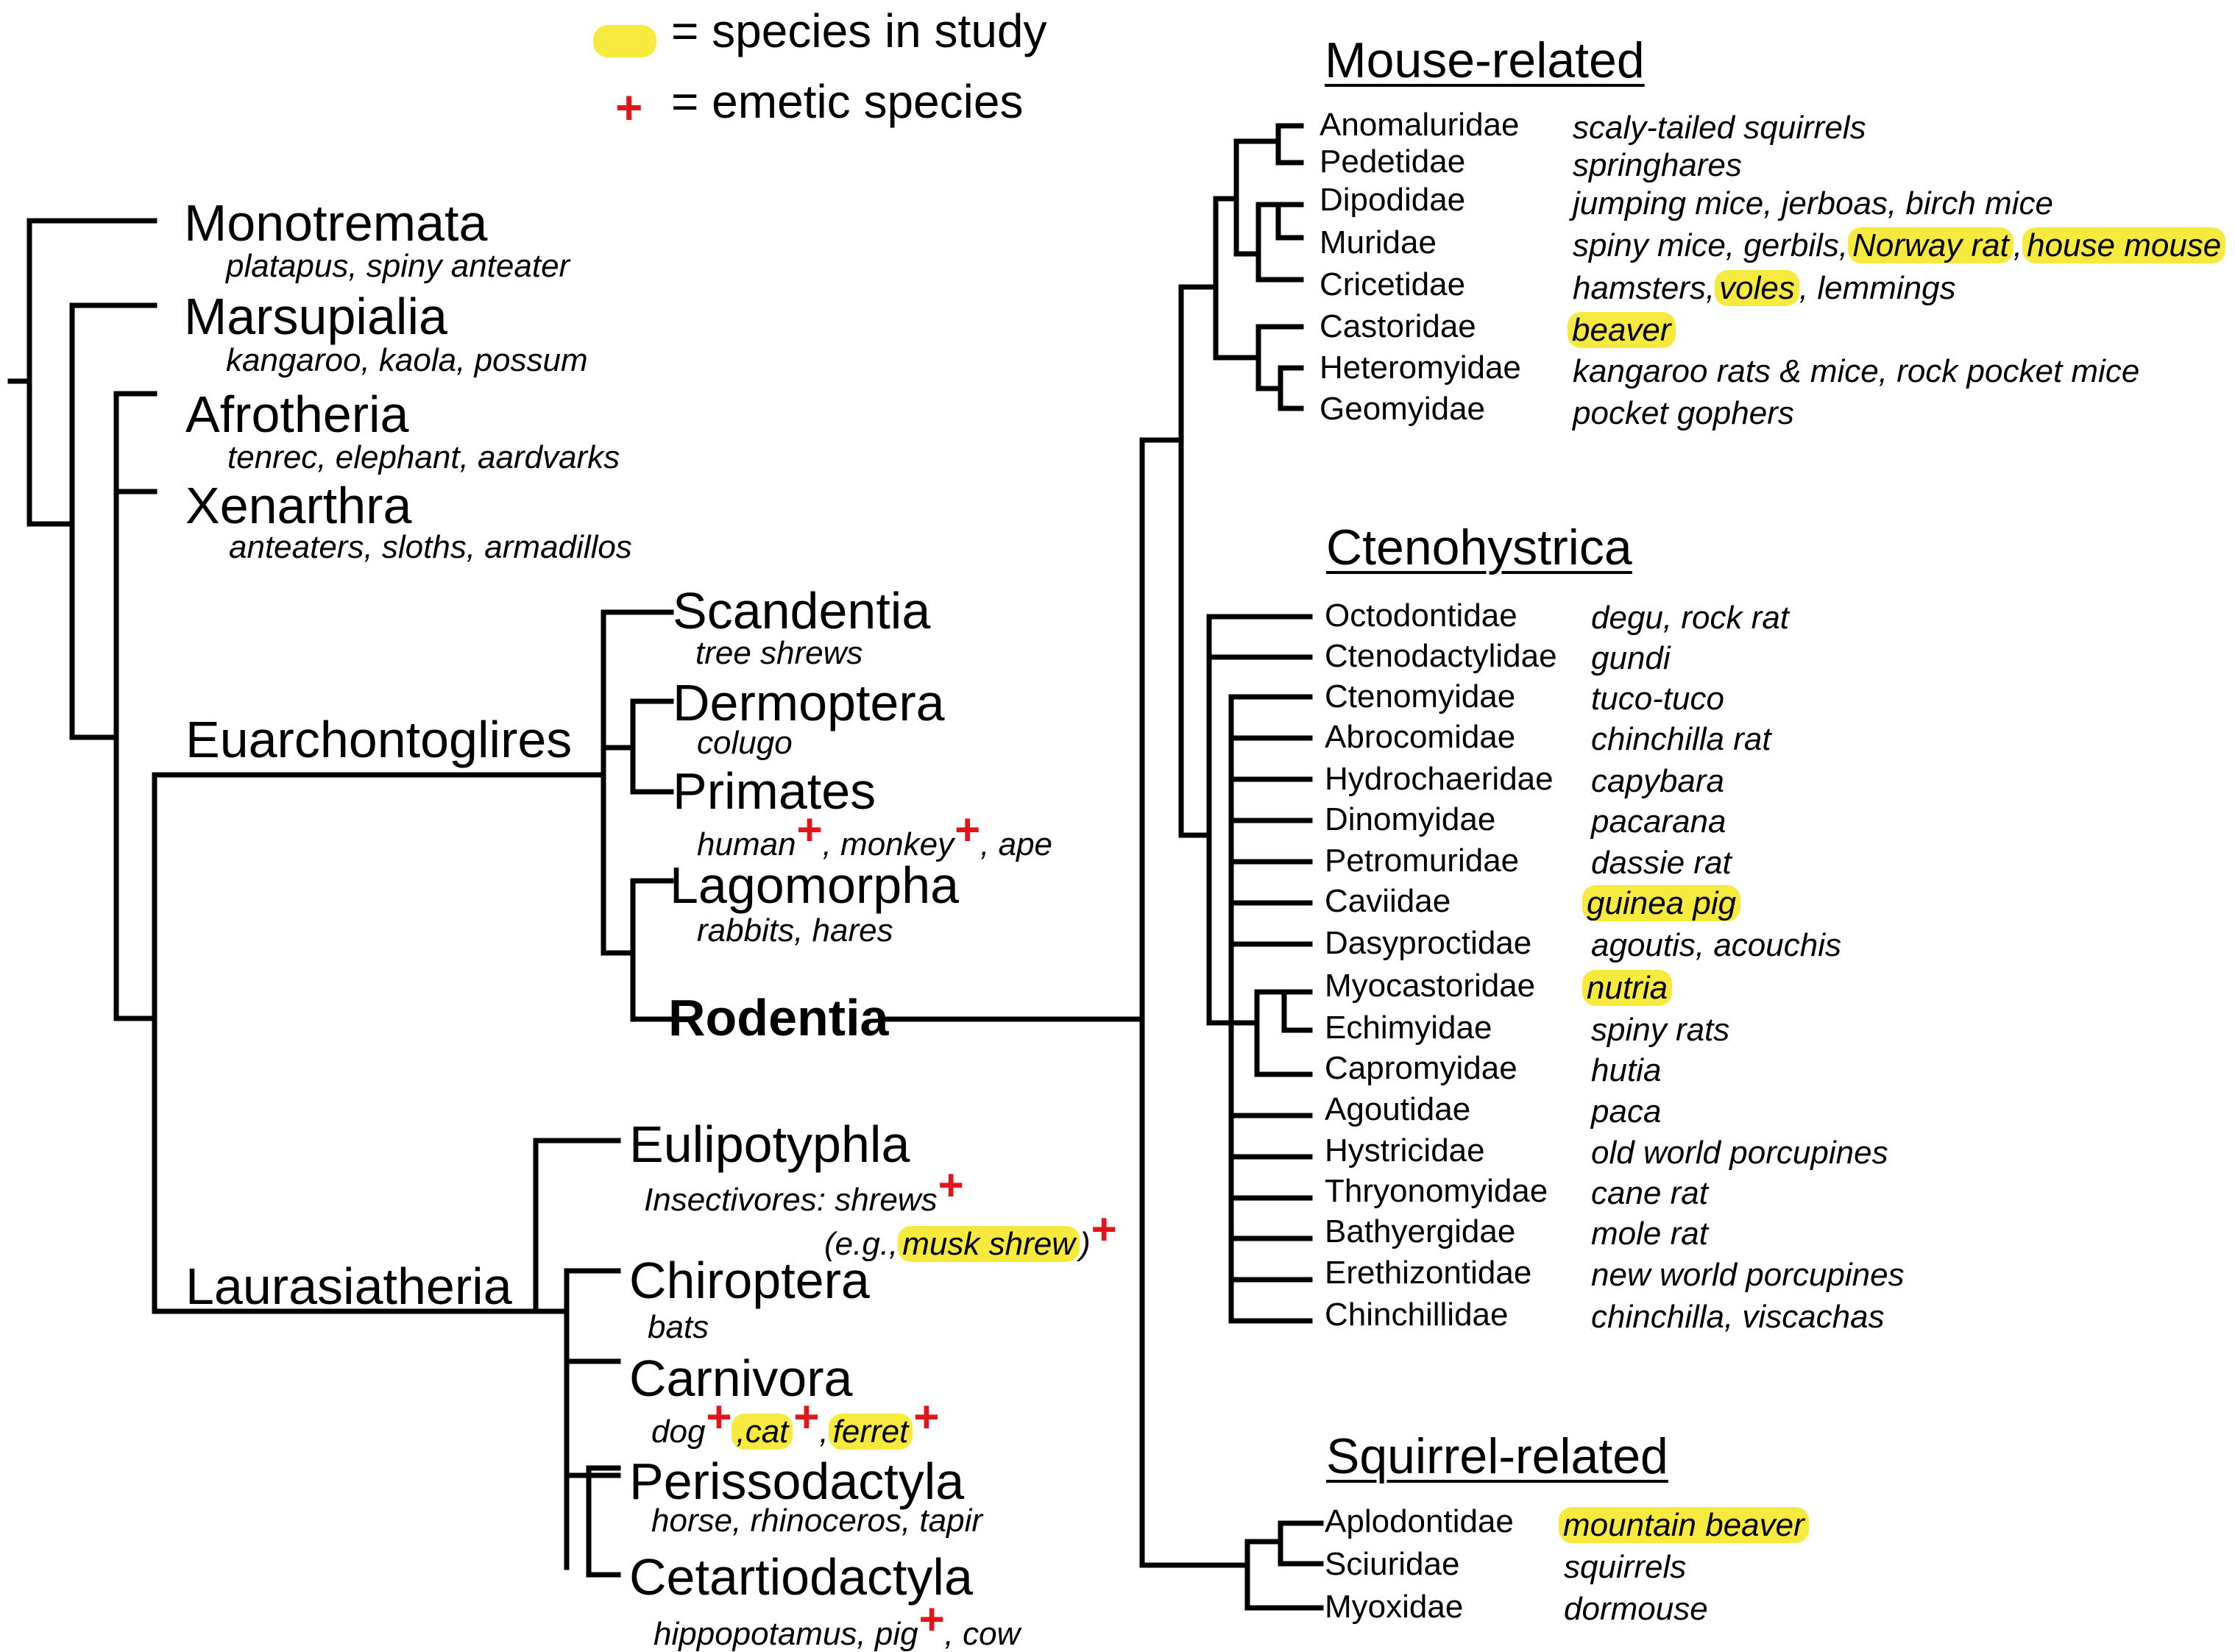 The height and width of the screenshot is (1652, 2235). Describe the element at coordinates (1738, 1317) in the screenshot. I see `family-common: chinchilla, viscachas` at that location.